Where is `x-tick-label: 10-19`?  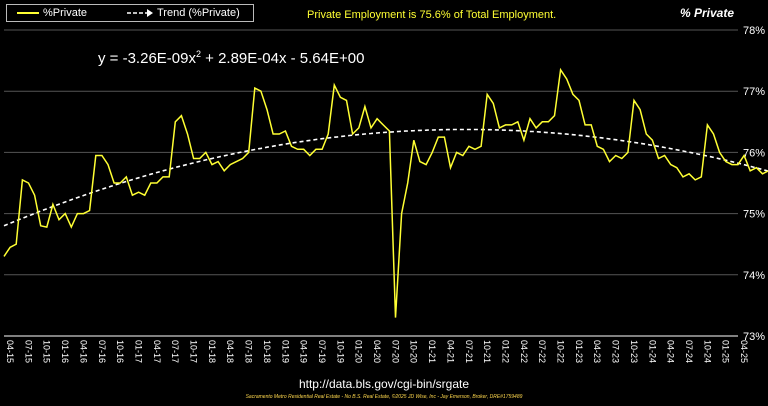
x-tick-label: 10-19 is located at coordinates (340, 351).